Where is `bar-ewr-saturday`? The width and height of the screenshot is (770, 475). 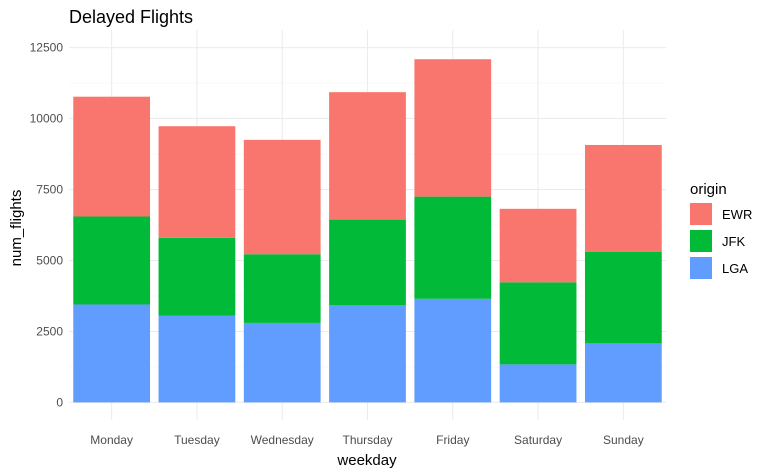
bar-ewr-saturday is located at coordinates (538, 245).